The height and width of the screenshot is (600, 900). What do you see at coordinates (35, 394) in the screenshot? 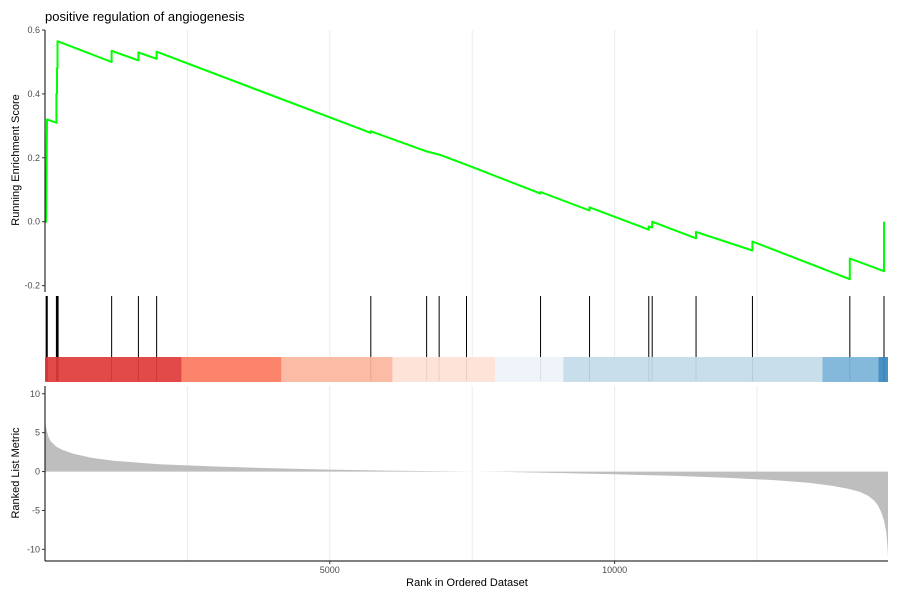
I see `y-tick-label: 10` at bounding box center [35, 394].